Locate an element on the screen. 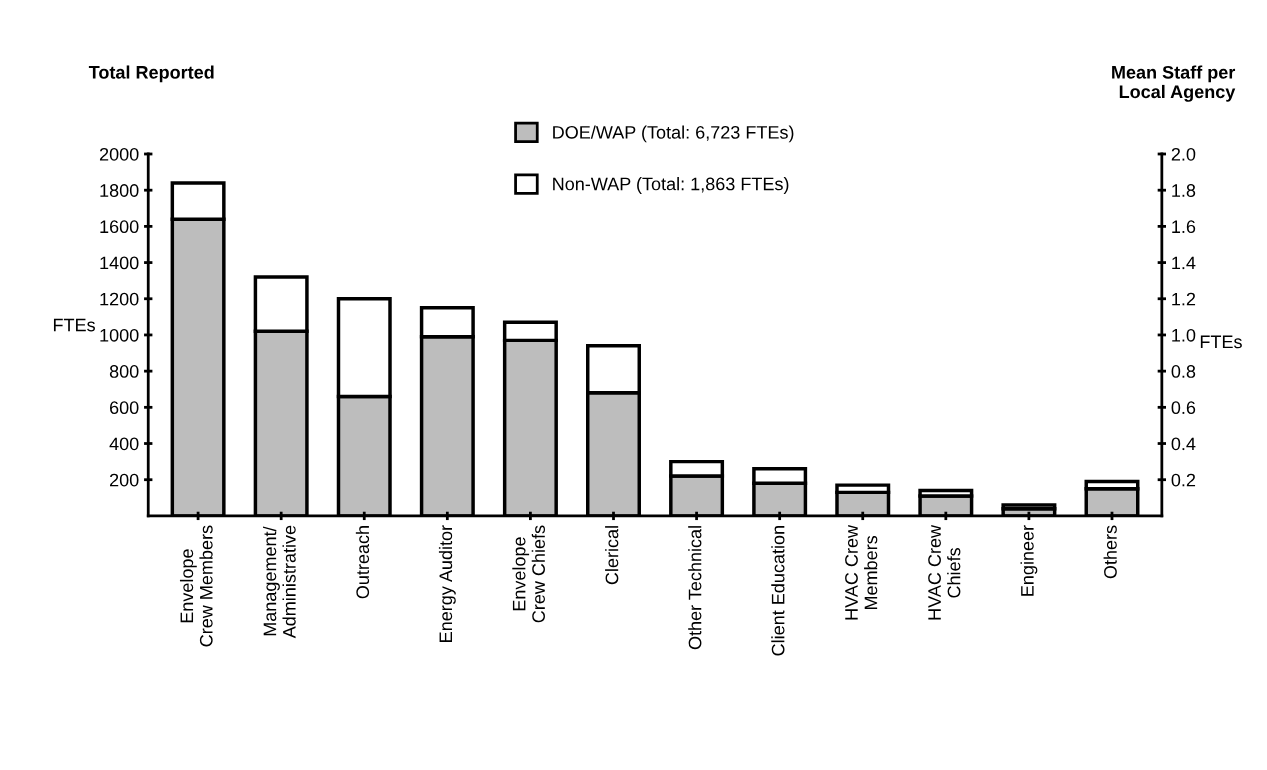  y2-tick-label: 0.6 is located at coordinates (1183, 408).